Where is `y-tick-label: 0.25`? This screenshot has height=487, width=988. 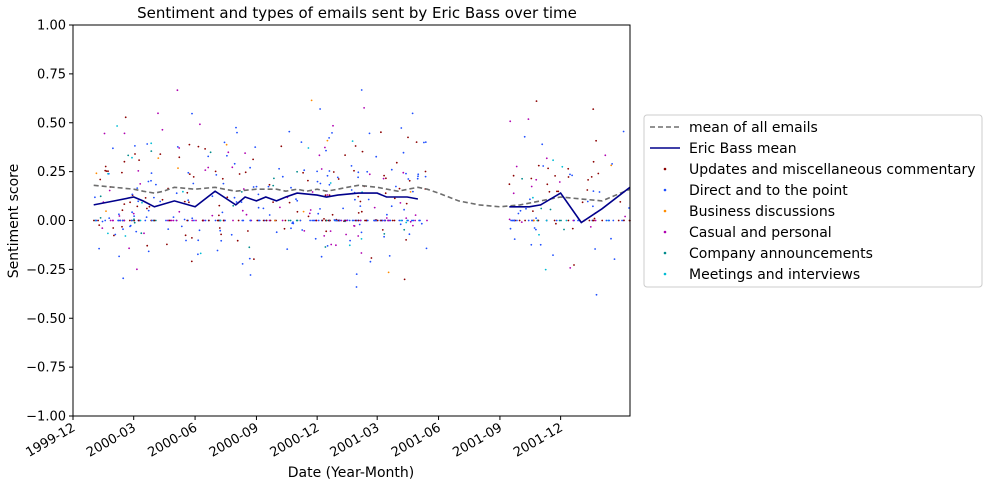 y-tick-label: 0.25 is located at coordinates (51, 172).